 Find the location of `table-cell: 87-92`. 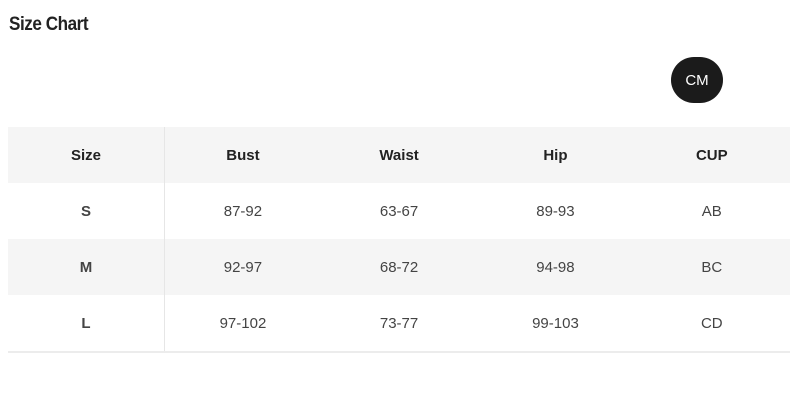

table-cell: 87-92 is located at coordinates (243, 211).